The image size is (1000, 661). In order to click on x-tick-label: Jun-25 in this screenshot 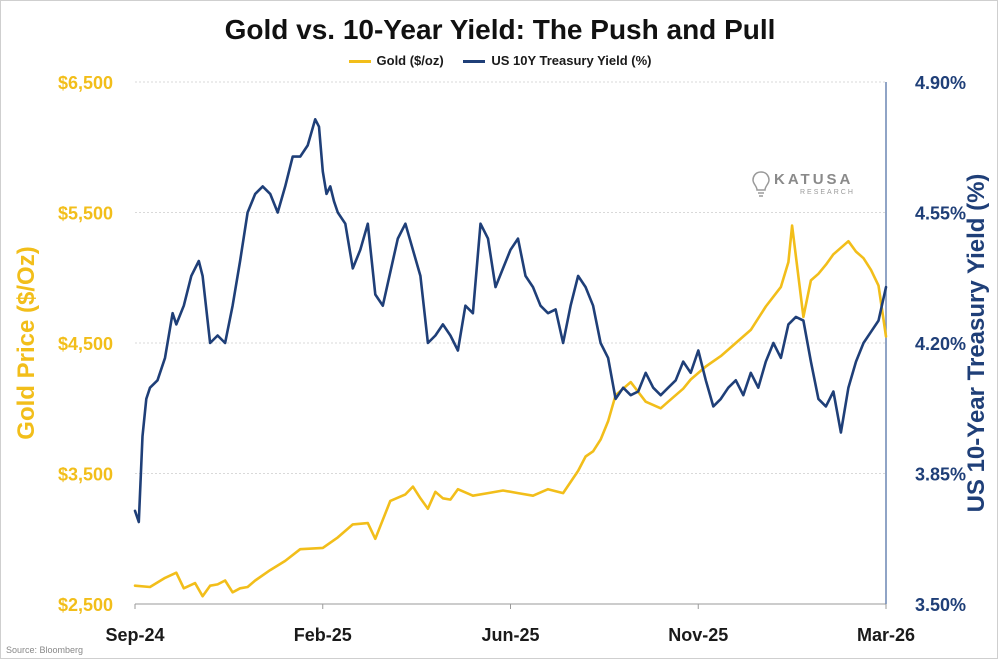, I will do `click(510, 635)`.